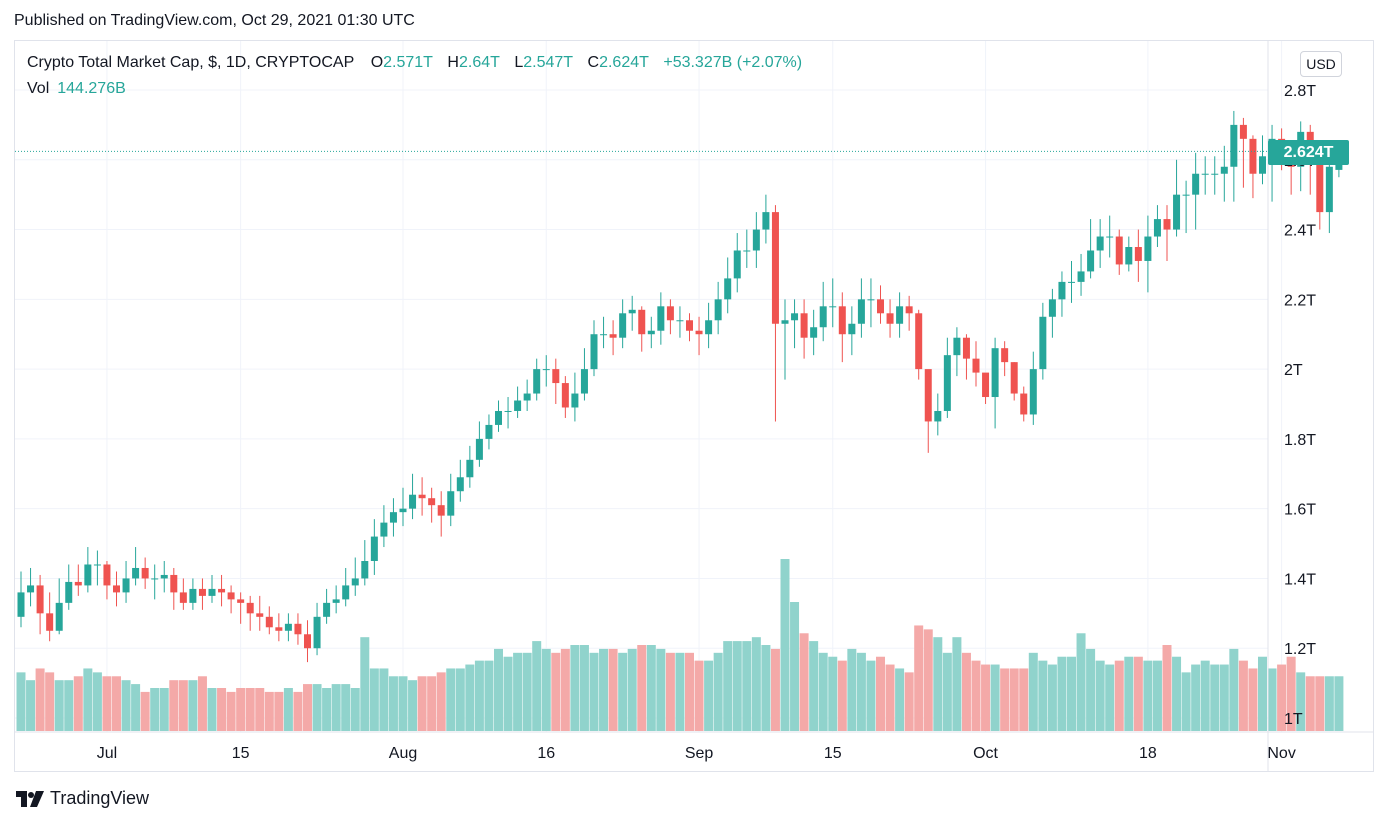 This screenshot has width=1389, height=826. What do you see at coordinates (100, 798) in the screenshot?
I see `brand-name: TradingView` at bounding box center [100, 798].